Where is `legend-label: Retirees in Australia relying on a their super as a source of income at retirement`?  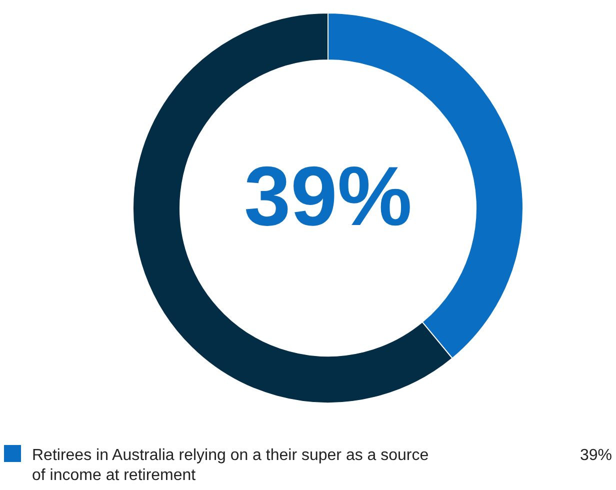 legend-label: Retirees in Australia relying on a their super as a source of income at retirement is located at coordinates (230, 465).